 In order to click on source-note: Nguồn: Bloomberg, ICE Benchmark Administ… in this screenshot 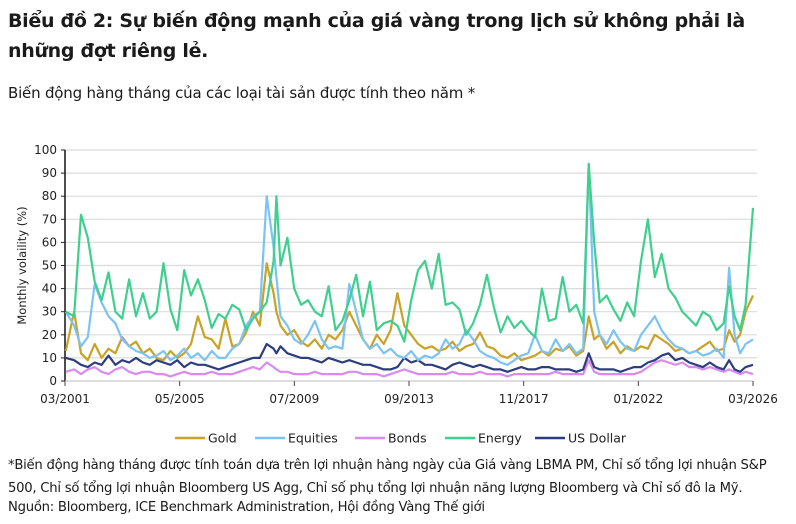, I will do `click(246, 507)`.